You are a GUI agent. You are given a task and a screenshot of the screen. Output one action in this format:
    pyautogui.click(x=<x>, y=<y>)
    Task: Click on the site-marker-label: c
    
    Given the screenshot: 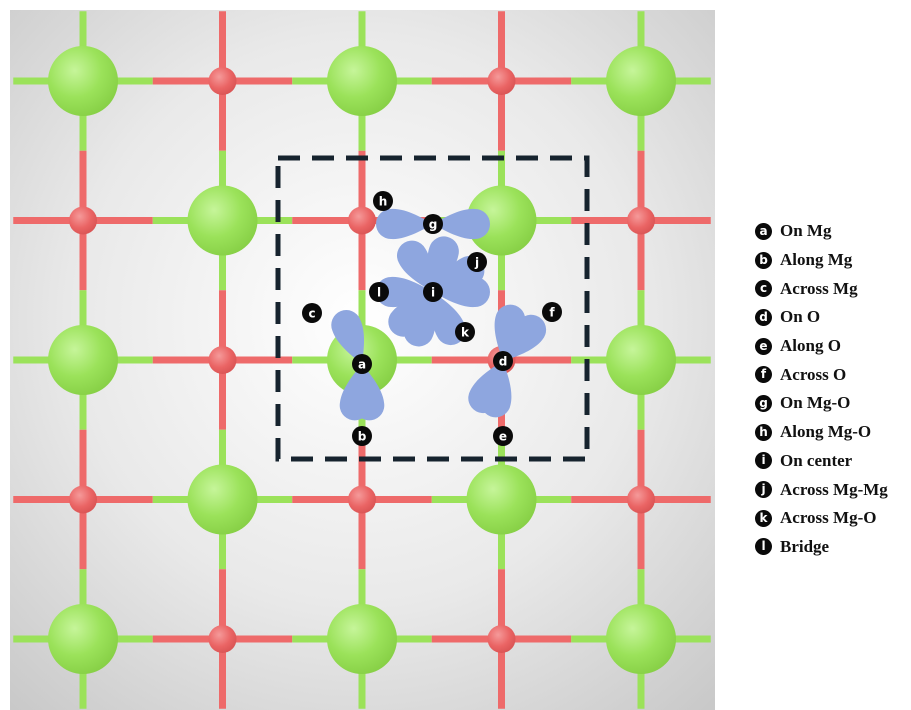 What is the action you would take?
    pyautogui.click(x=311, y=314)
    